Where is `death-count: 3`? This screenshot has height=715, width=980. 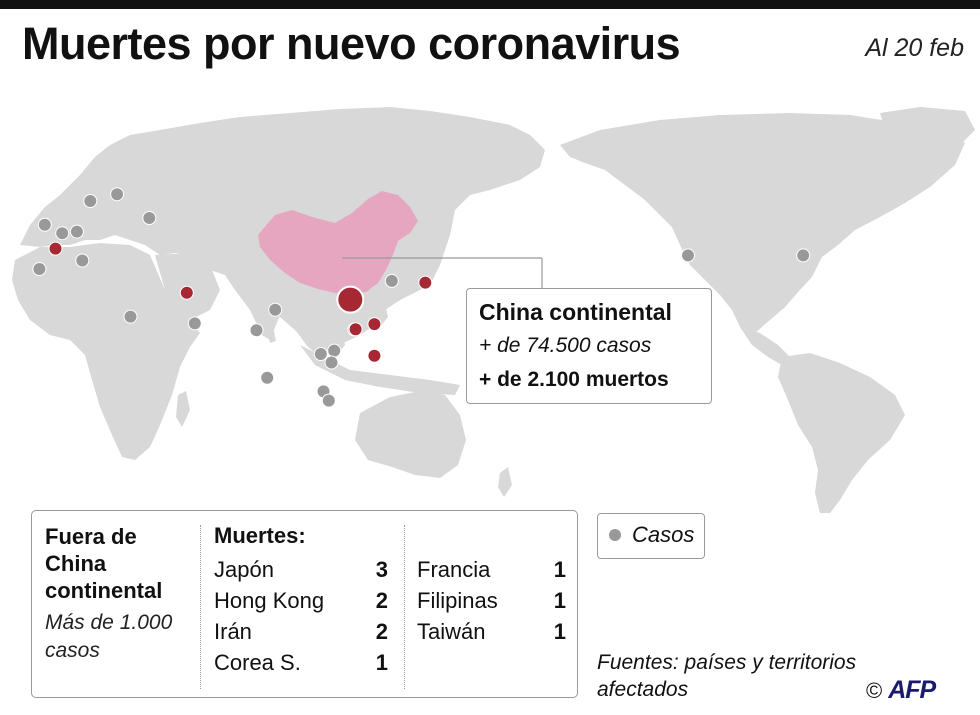 death-count: 3 is located at coordinates (381, 569).